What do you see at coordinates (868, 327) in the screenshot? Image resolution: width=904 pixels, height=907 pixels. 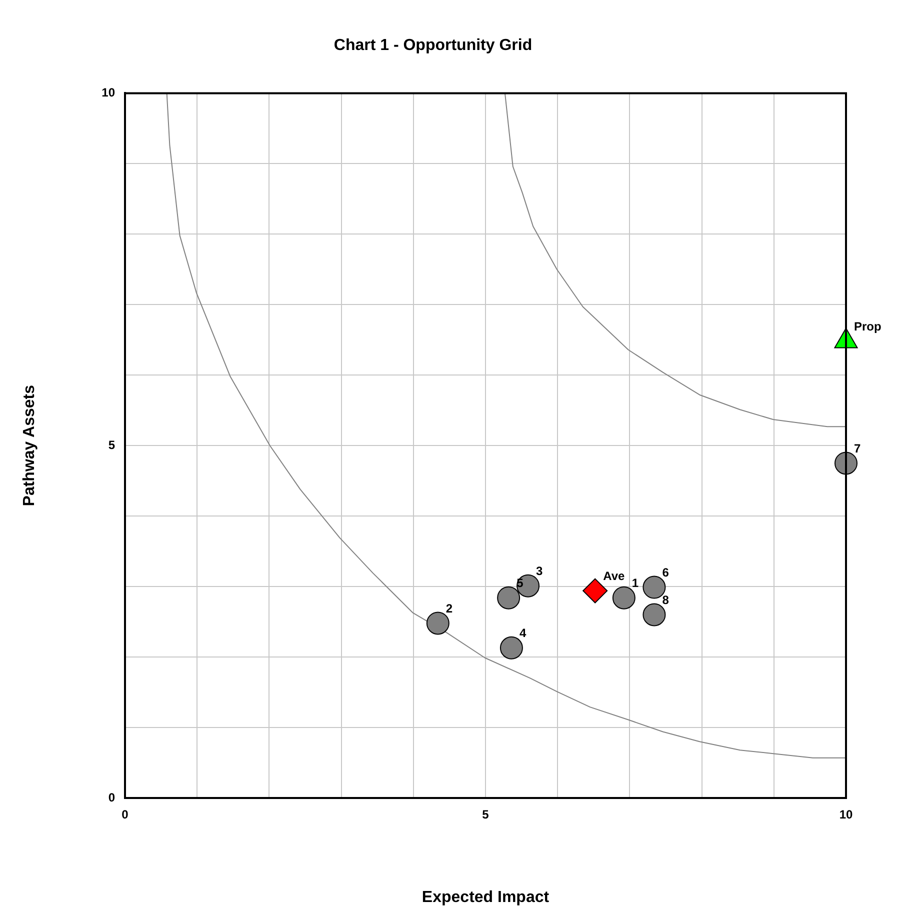 I see `series-label: Prop` at bounding box center [868, 327].